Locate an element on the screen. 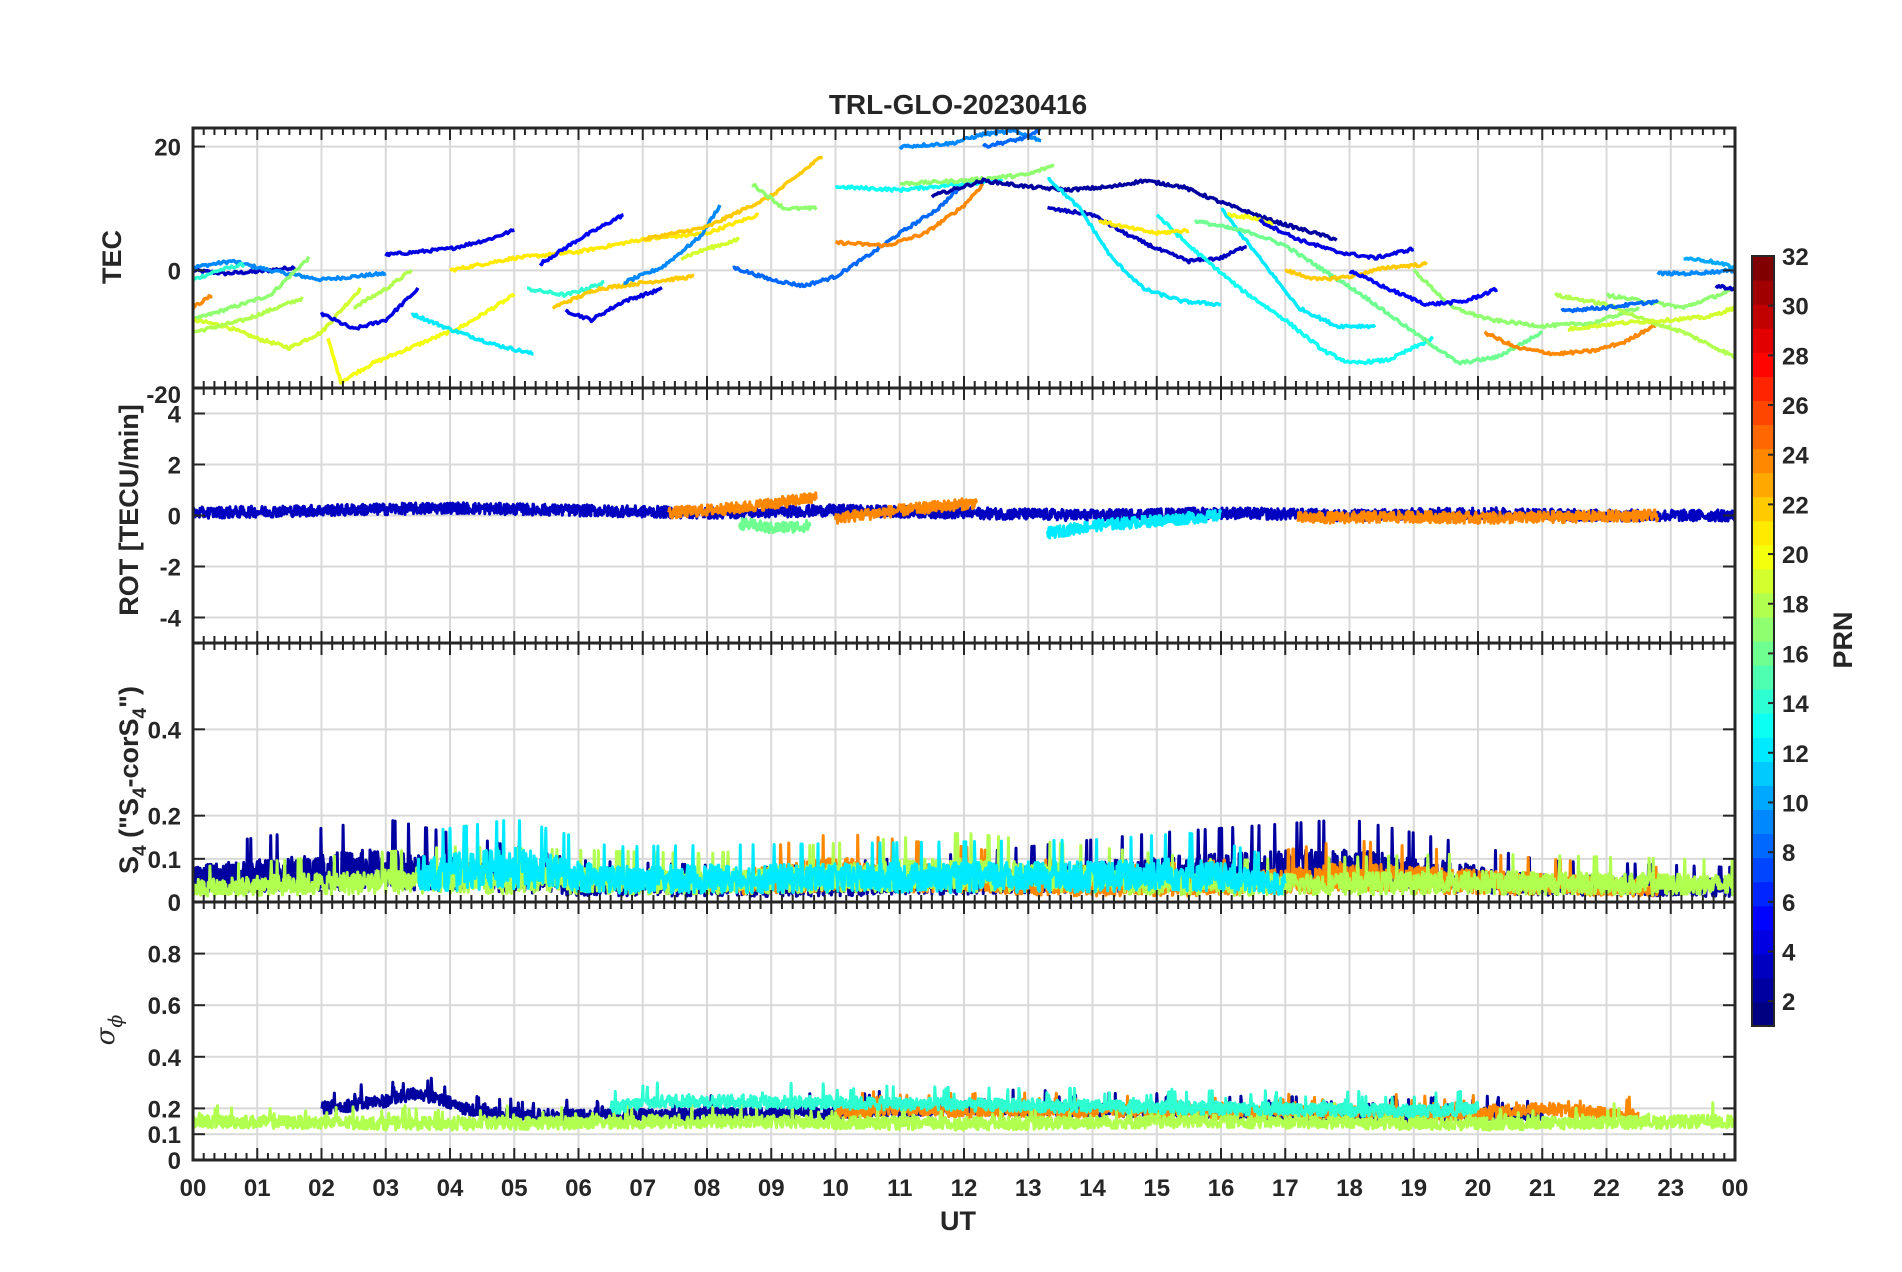 This screenshot has height=1272, width=1902. x-tick-label: 17 is located at coordinates (1285, 1188).